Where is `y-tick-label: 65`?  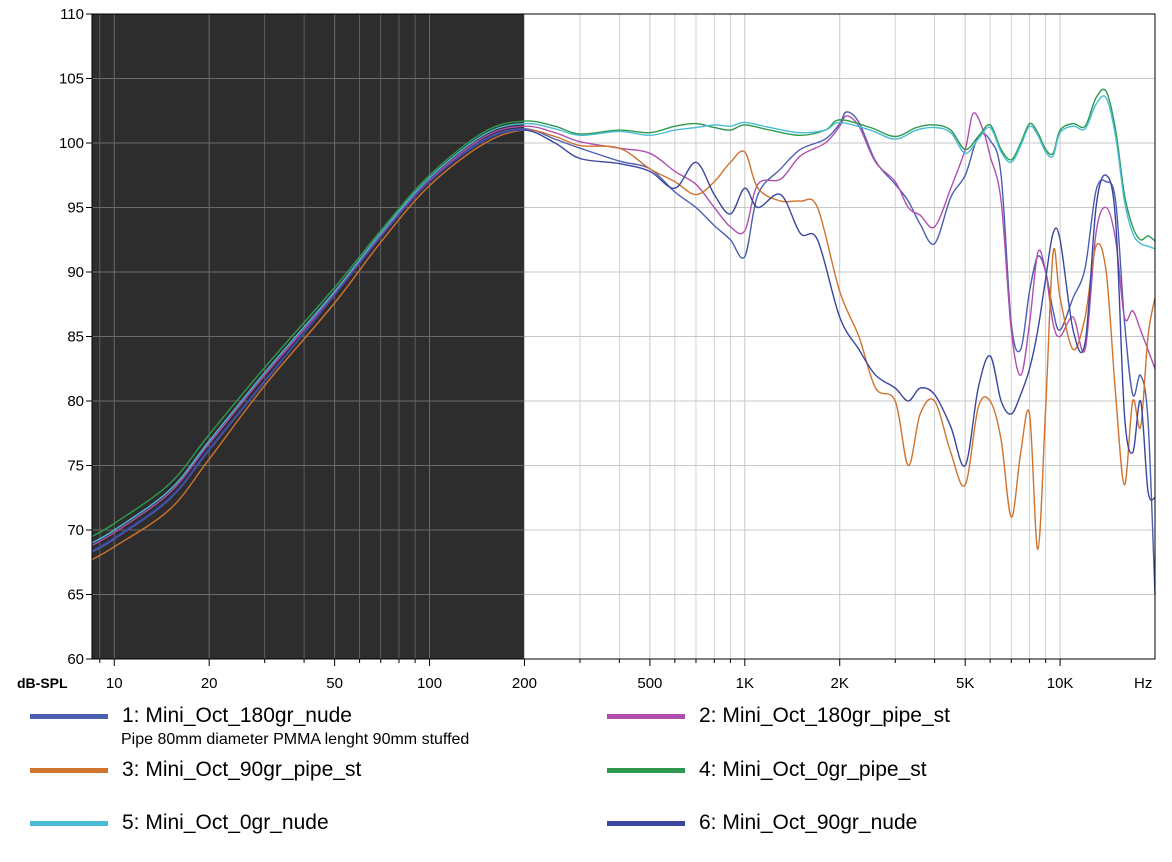
y-tick-label: 65 is located at coordinates (75, 595).